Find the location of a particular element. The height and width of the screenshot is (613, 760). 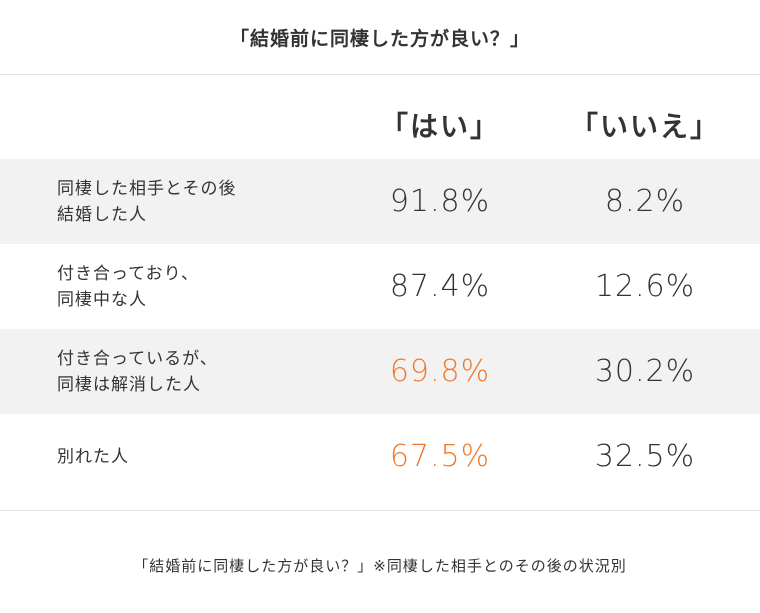

chart-title: 「結婚前に同棲した方が良い？」 is located at coordinates (379, 38).